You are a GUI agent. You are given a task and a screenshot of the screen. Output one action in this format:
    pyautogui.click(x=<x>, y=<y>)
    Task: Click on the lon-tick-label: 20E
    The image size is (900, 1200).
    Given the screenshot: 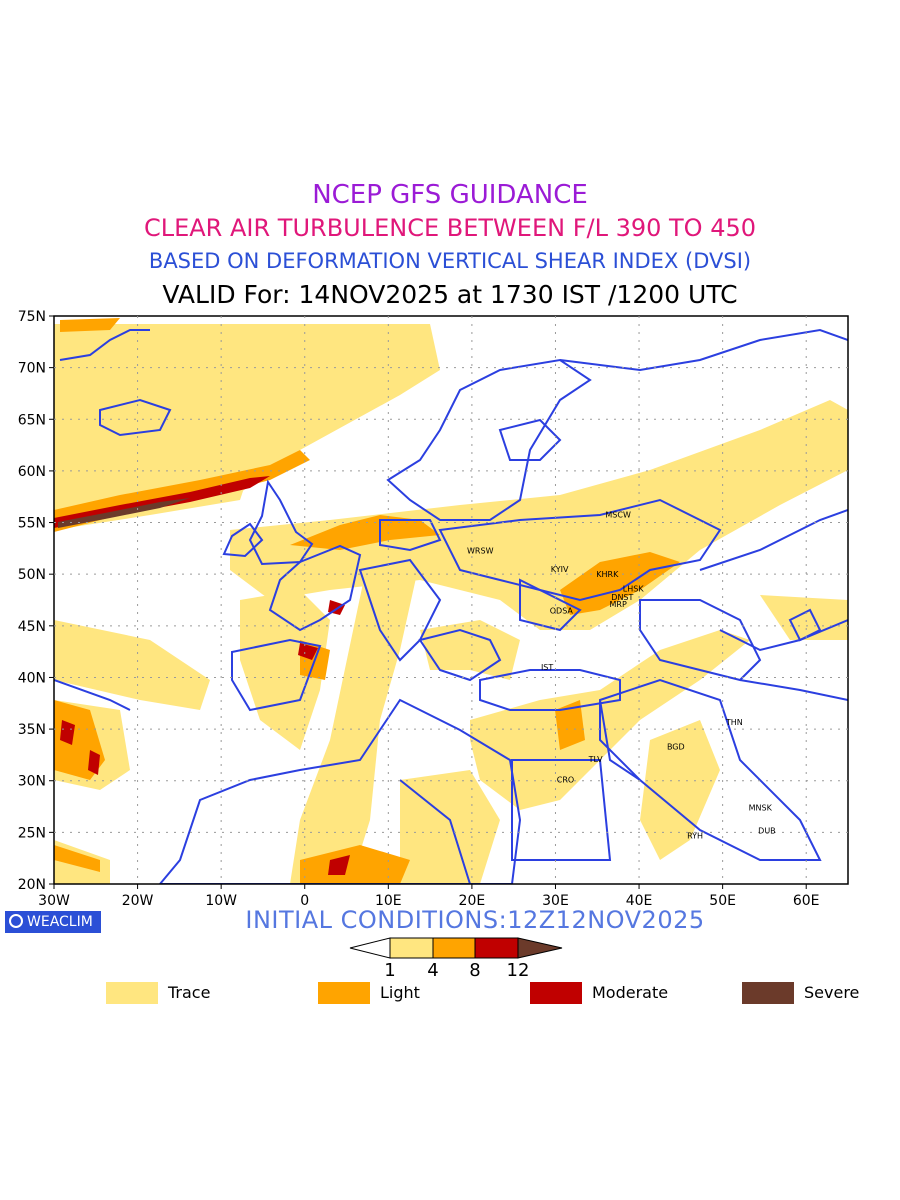 What is the action you would take?
    pyautogui.click(x=472, y=901)
    